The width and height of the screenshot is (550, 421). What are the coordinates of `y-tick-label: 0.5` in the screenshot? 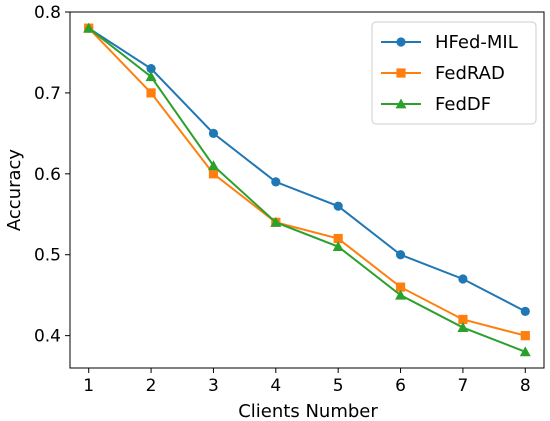 It's located at (47, 256).